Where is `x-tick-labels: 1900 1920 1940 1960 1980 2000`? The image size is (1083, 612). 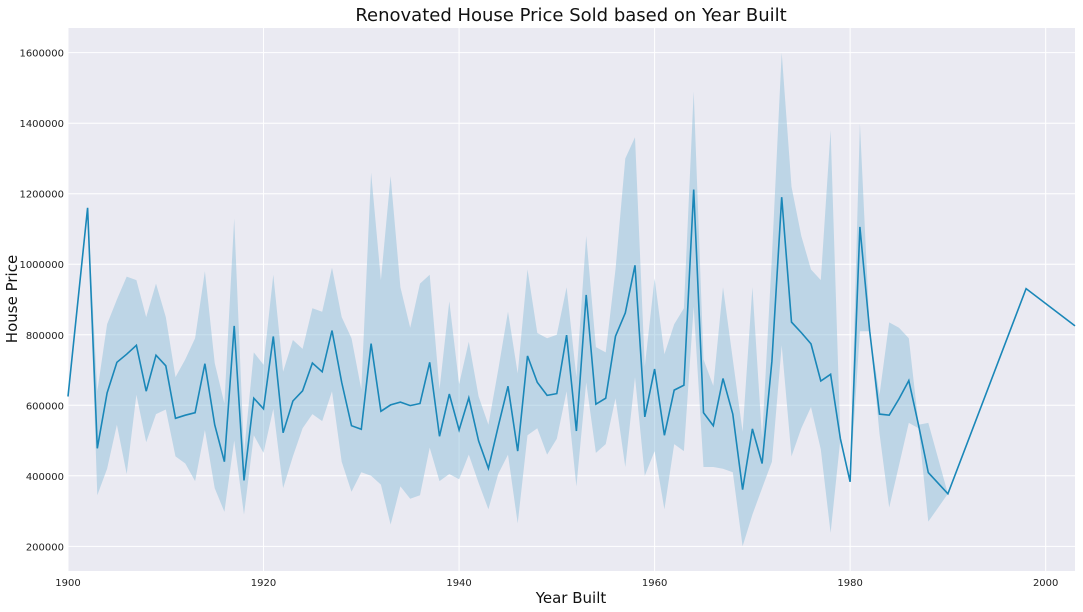
x-tick-labels: 1900 1920 1940 1960 1980 2000 is located at coordinates (556, 583).